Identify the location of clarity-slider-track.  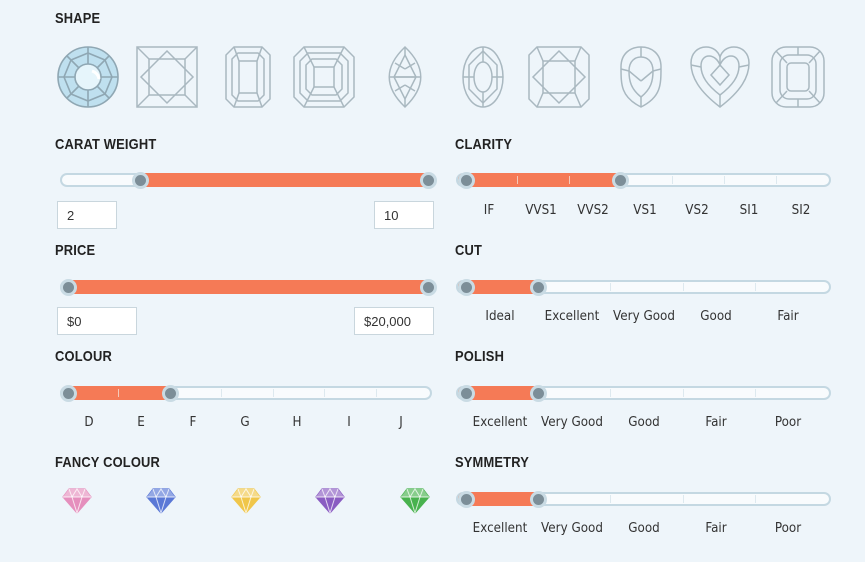
(643, 180).